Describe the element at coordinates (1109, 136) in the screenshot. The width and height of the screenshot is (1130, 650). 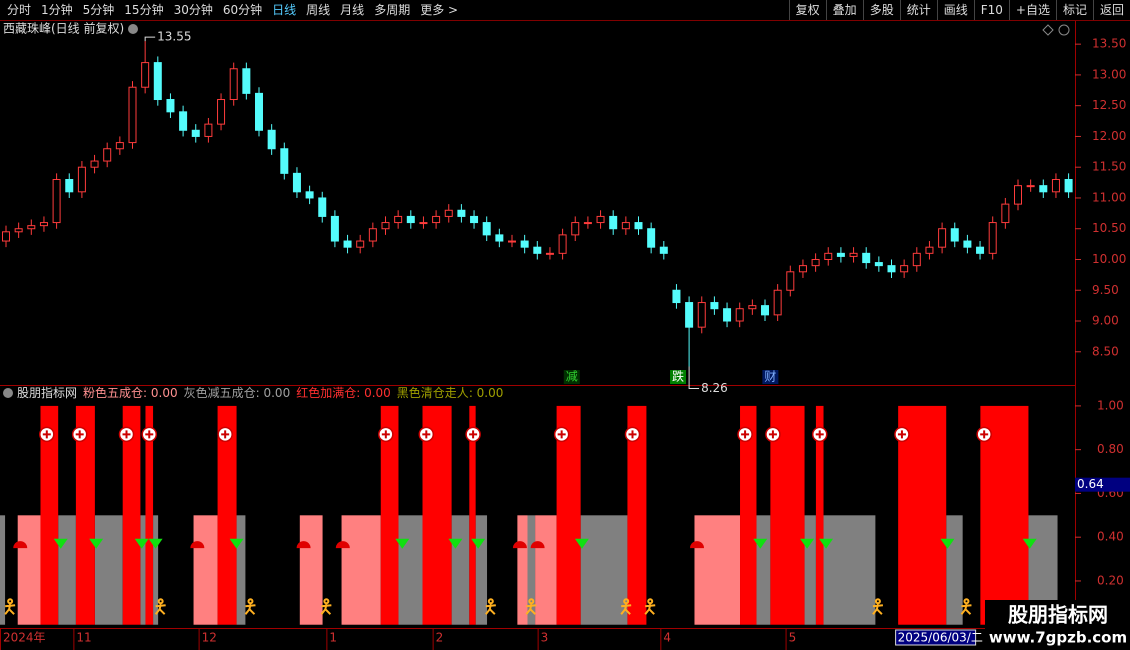
I see `y-tick-label: 12.00` at that location.